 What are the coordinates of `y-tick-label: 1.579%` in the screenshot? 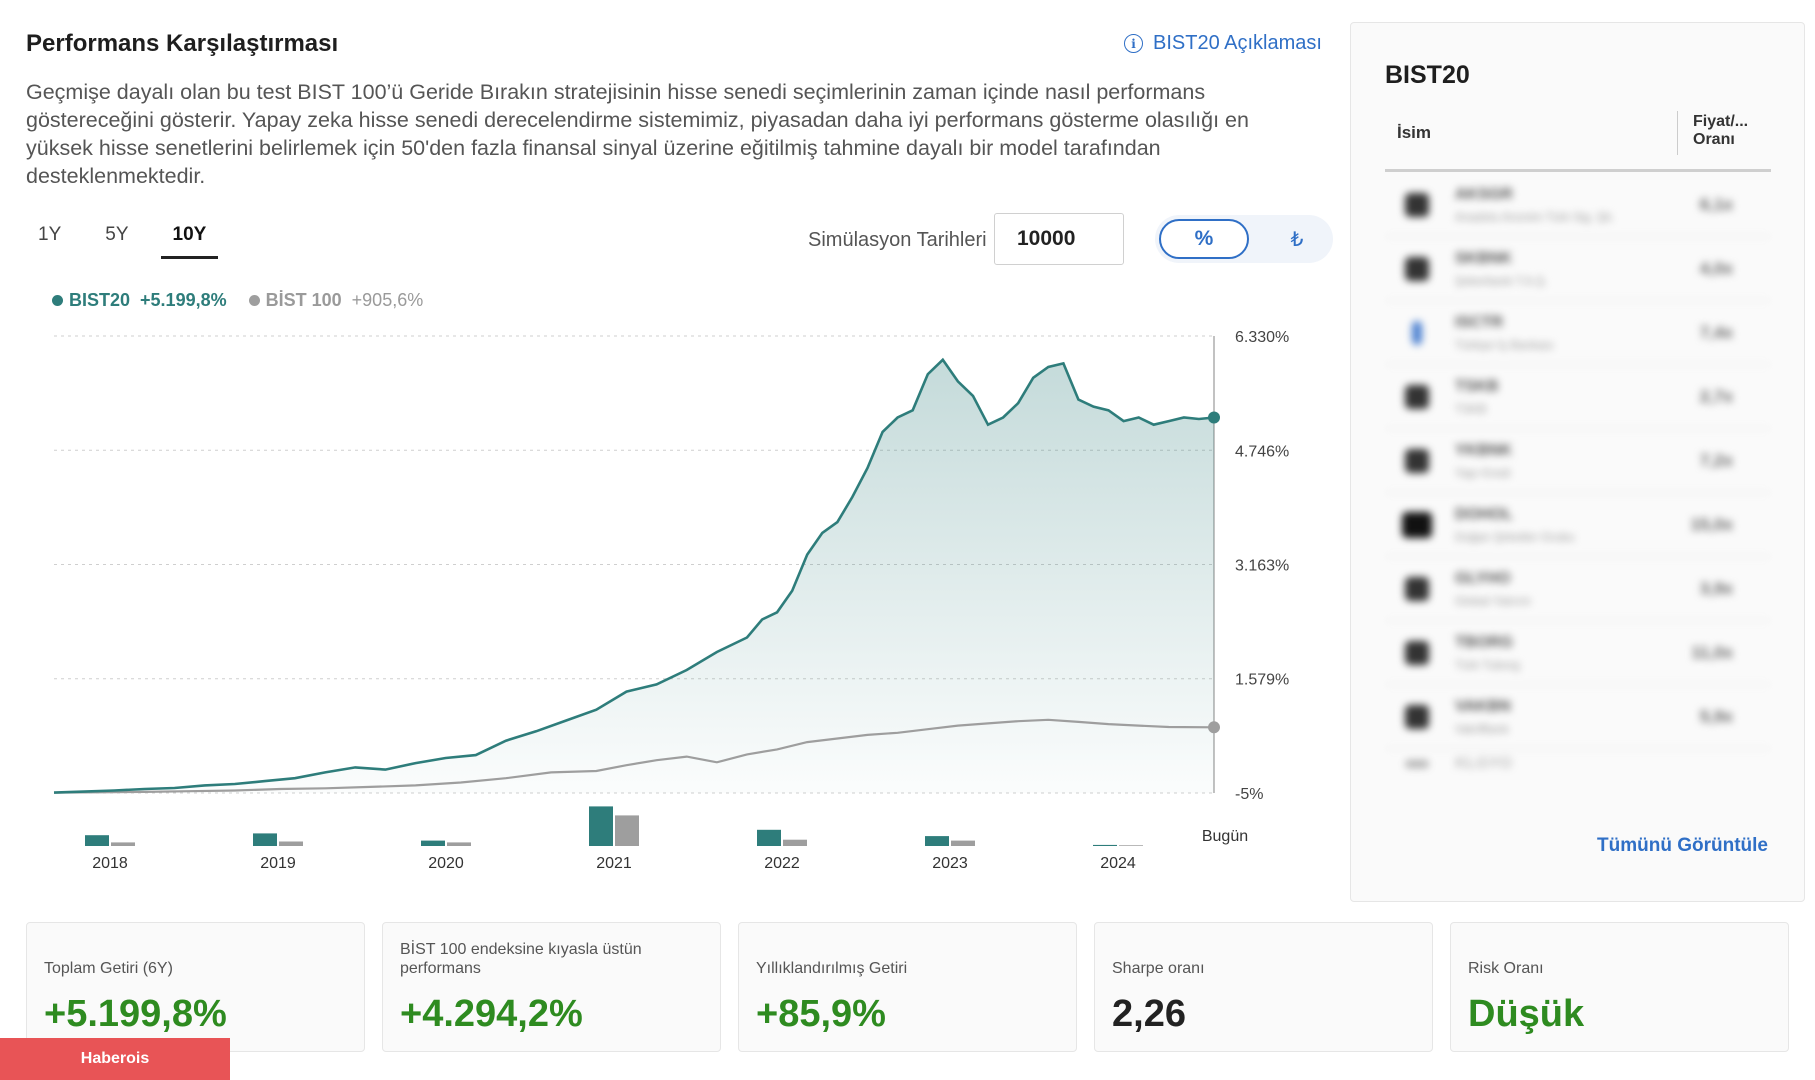 It's located at (1262, 680).